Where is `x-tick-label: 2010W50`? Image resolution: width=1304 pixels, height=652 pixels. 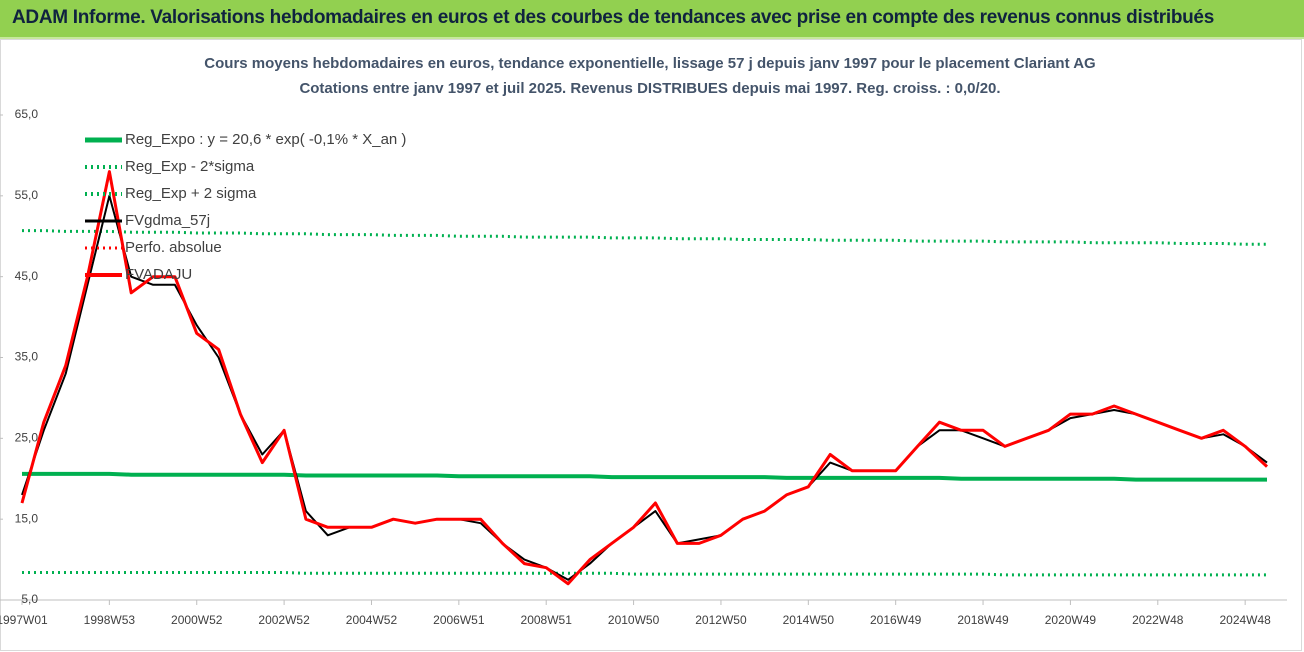 x-tick-label: 2010W50 is located at coordinates (634, 620).